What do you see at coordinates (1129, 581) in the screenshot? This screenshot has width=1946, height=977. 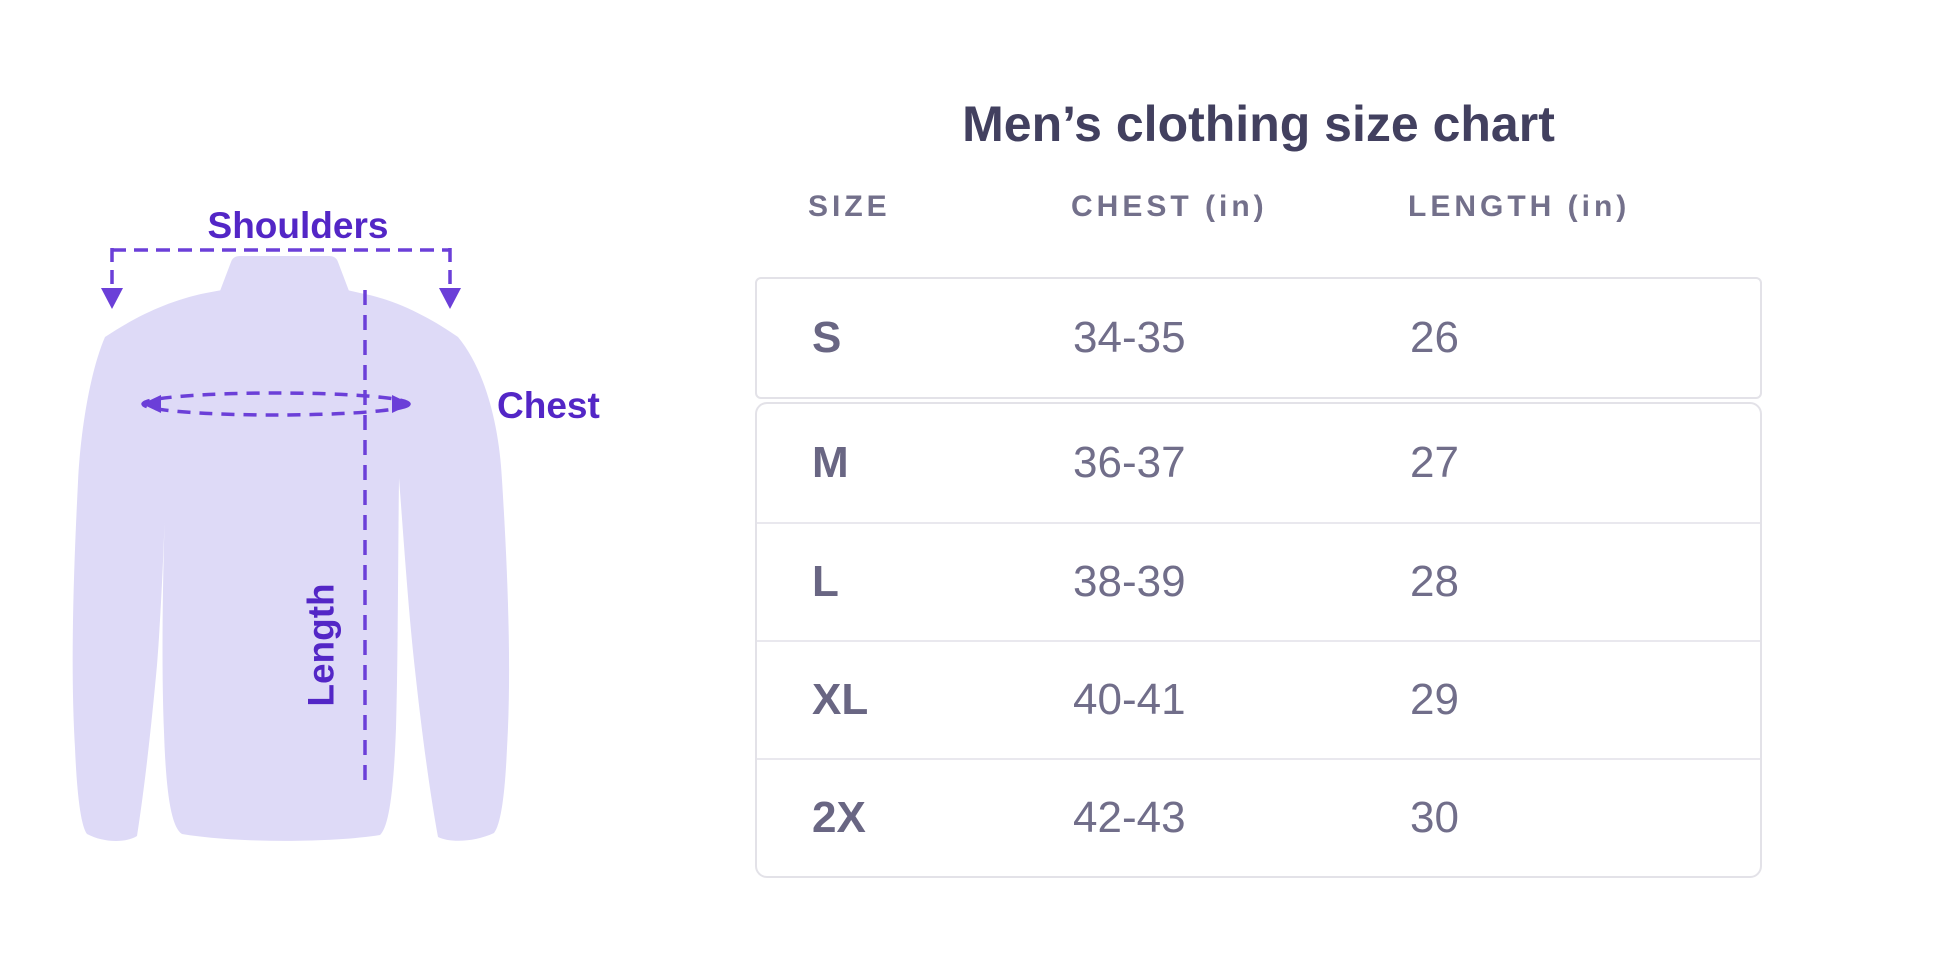 I see `chest-cell: 38-39` at bounding box center [1129, 581].